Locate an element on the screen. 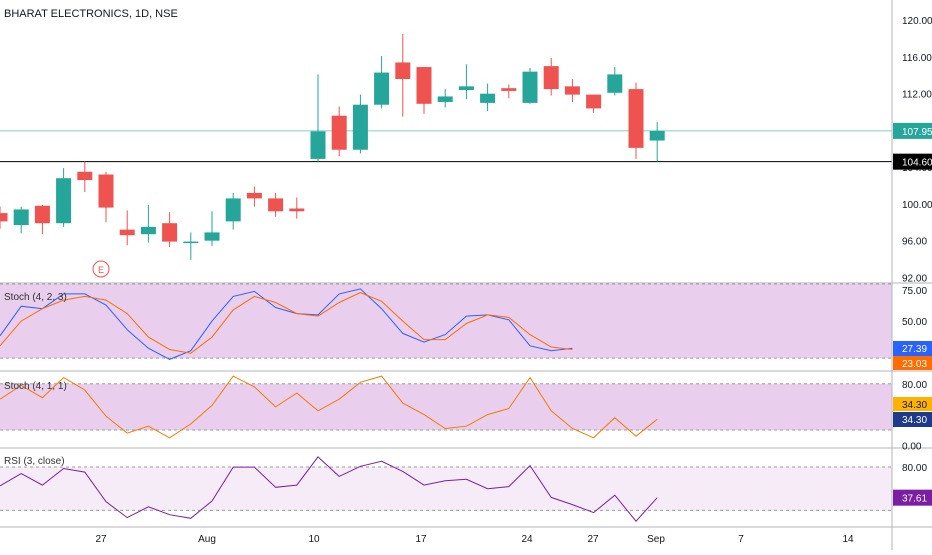 The width and height of the screenshot is (932, 555). x-tick-label: 24 is located at coordinates (527, 539).